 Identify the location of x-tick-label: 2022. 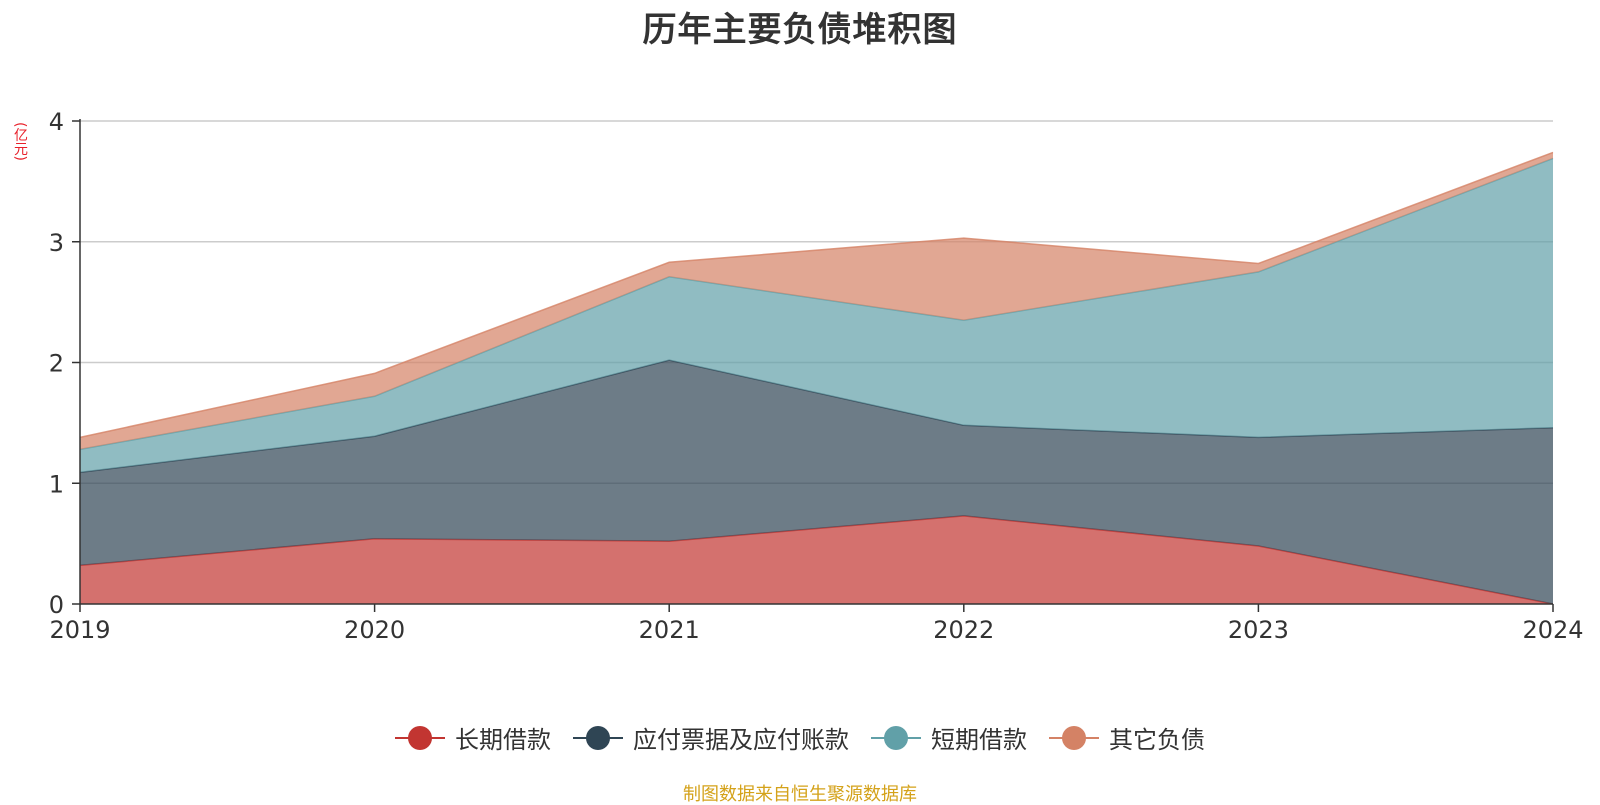
(963, 630).